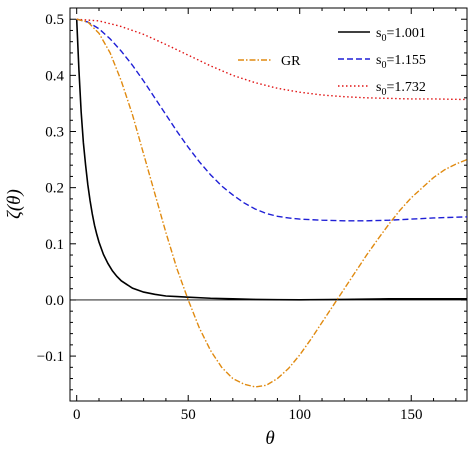  Describe the element at coordinates (50, 357) in the screenshot. I see `y-tick-label: −0.1` at that location.